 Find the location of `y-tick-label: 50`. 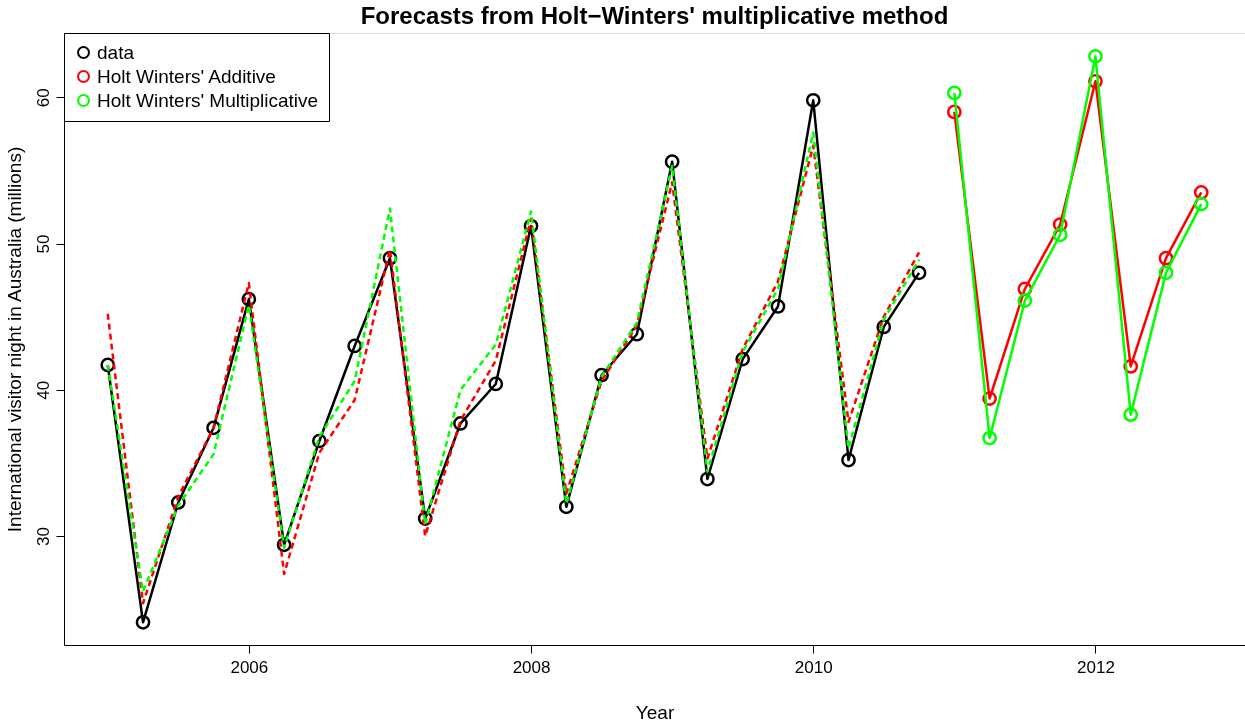

y-tick-label: 50 is located at coordinates (43, 244).